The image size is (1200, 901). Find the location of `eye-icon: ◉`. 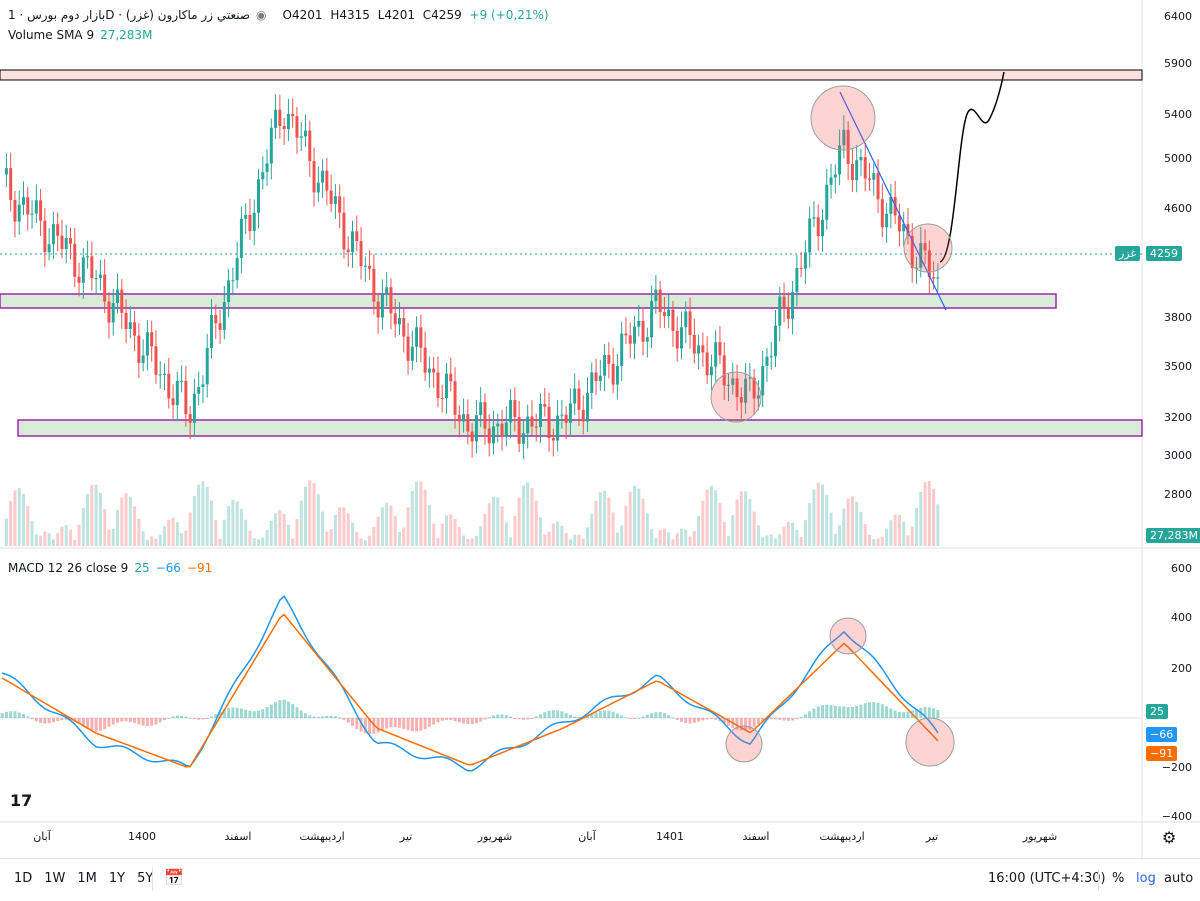

eye-icon: ◉ is located at coordinates (261, 15).